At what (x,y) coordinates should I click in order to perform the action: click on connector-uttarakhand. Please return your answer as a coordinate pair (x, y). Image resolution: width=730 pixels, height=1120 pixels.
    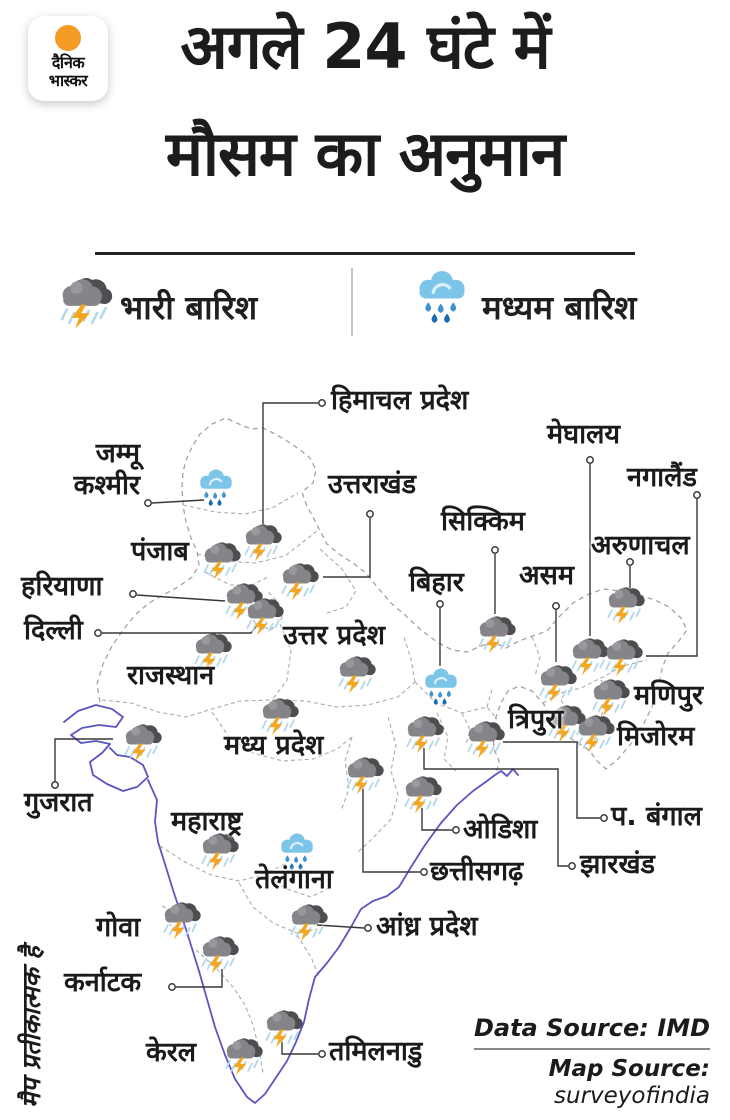
    Looking at the image, I should click on (347, 548).